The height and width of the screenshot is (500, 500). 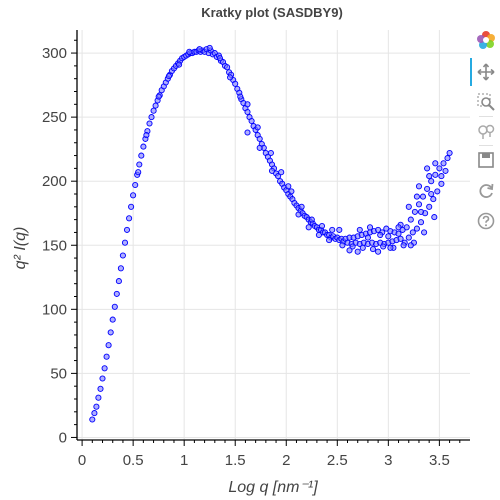 I want to click on save-icon, so click(x=486, y=160).